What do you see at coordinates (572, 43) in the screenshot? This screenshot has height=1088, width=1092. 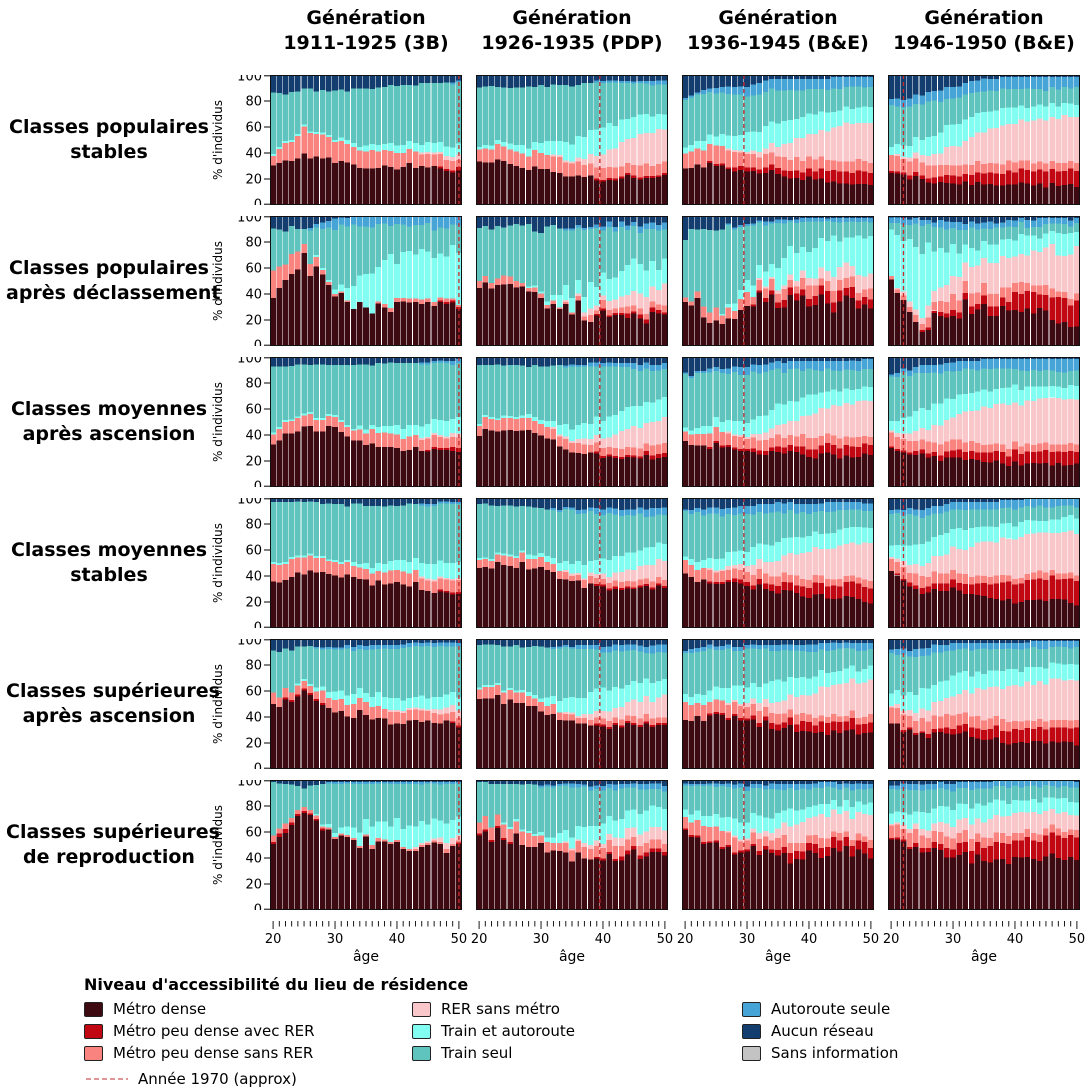 I see `col-title-line: 1926-1935 (PDP)` at bounding box center [572, 43].